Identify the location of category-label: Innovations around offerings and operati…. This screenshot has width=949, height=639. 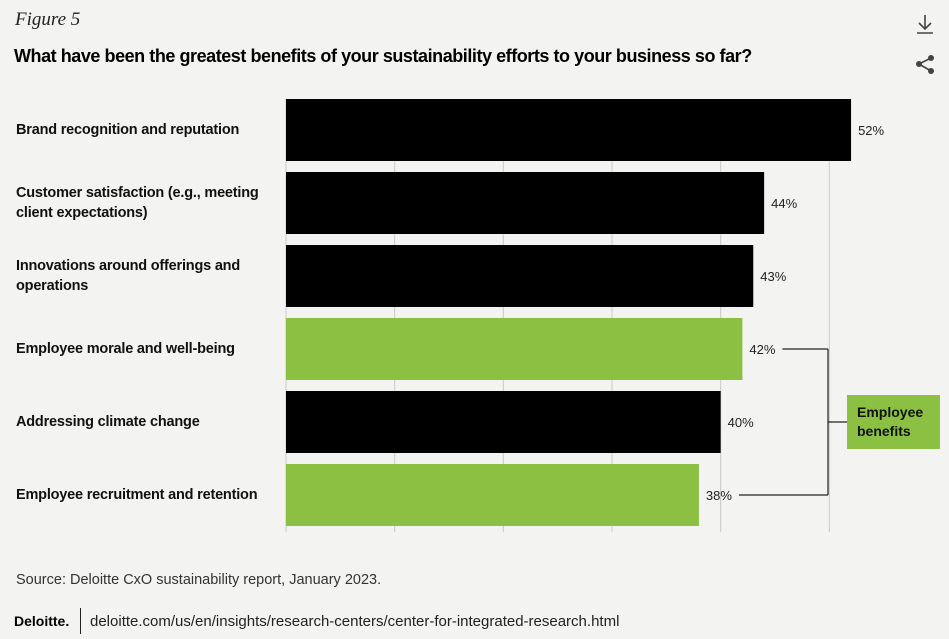
(128, 276).